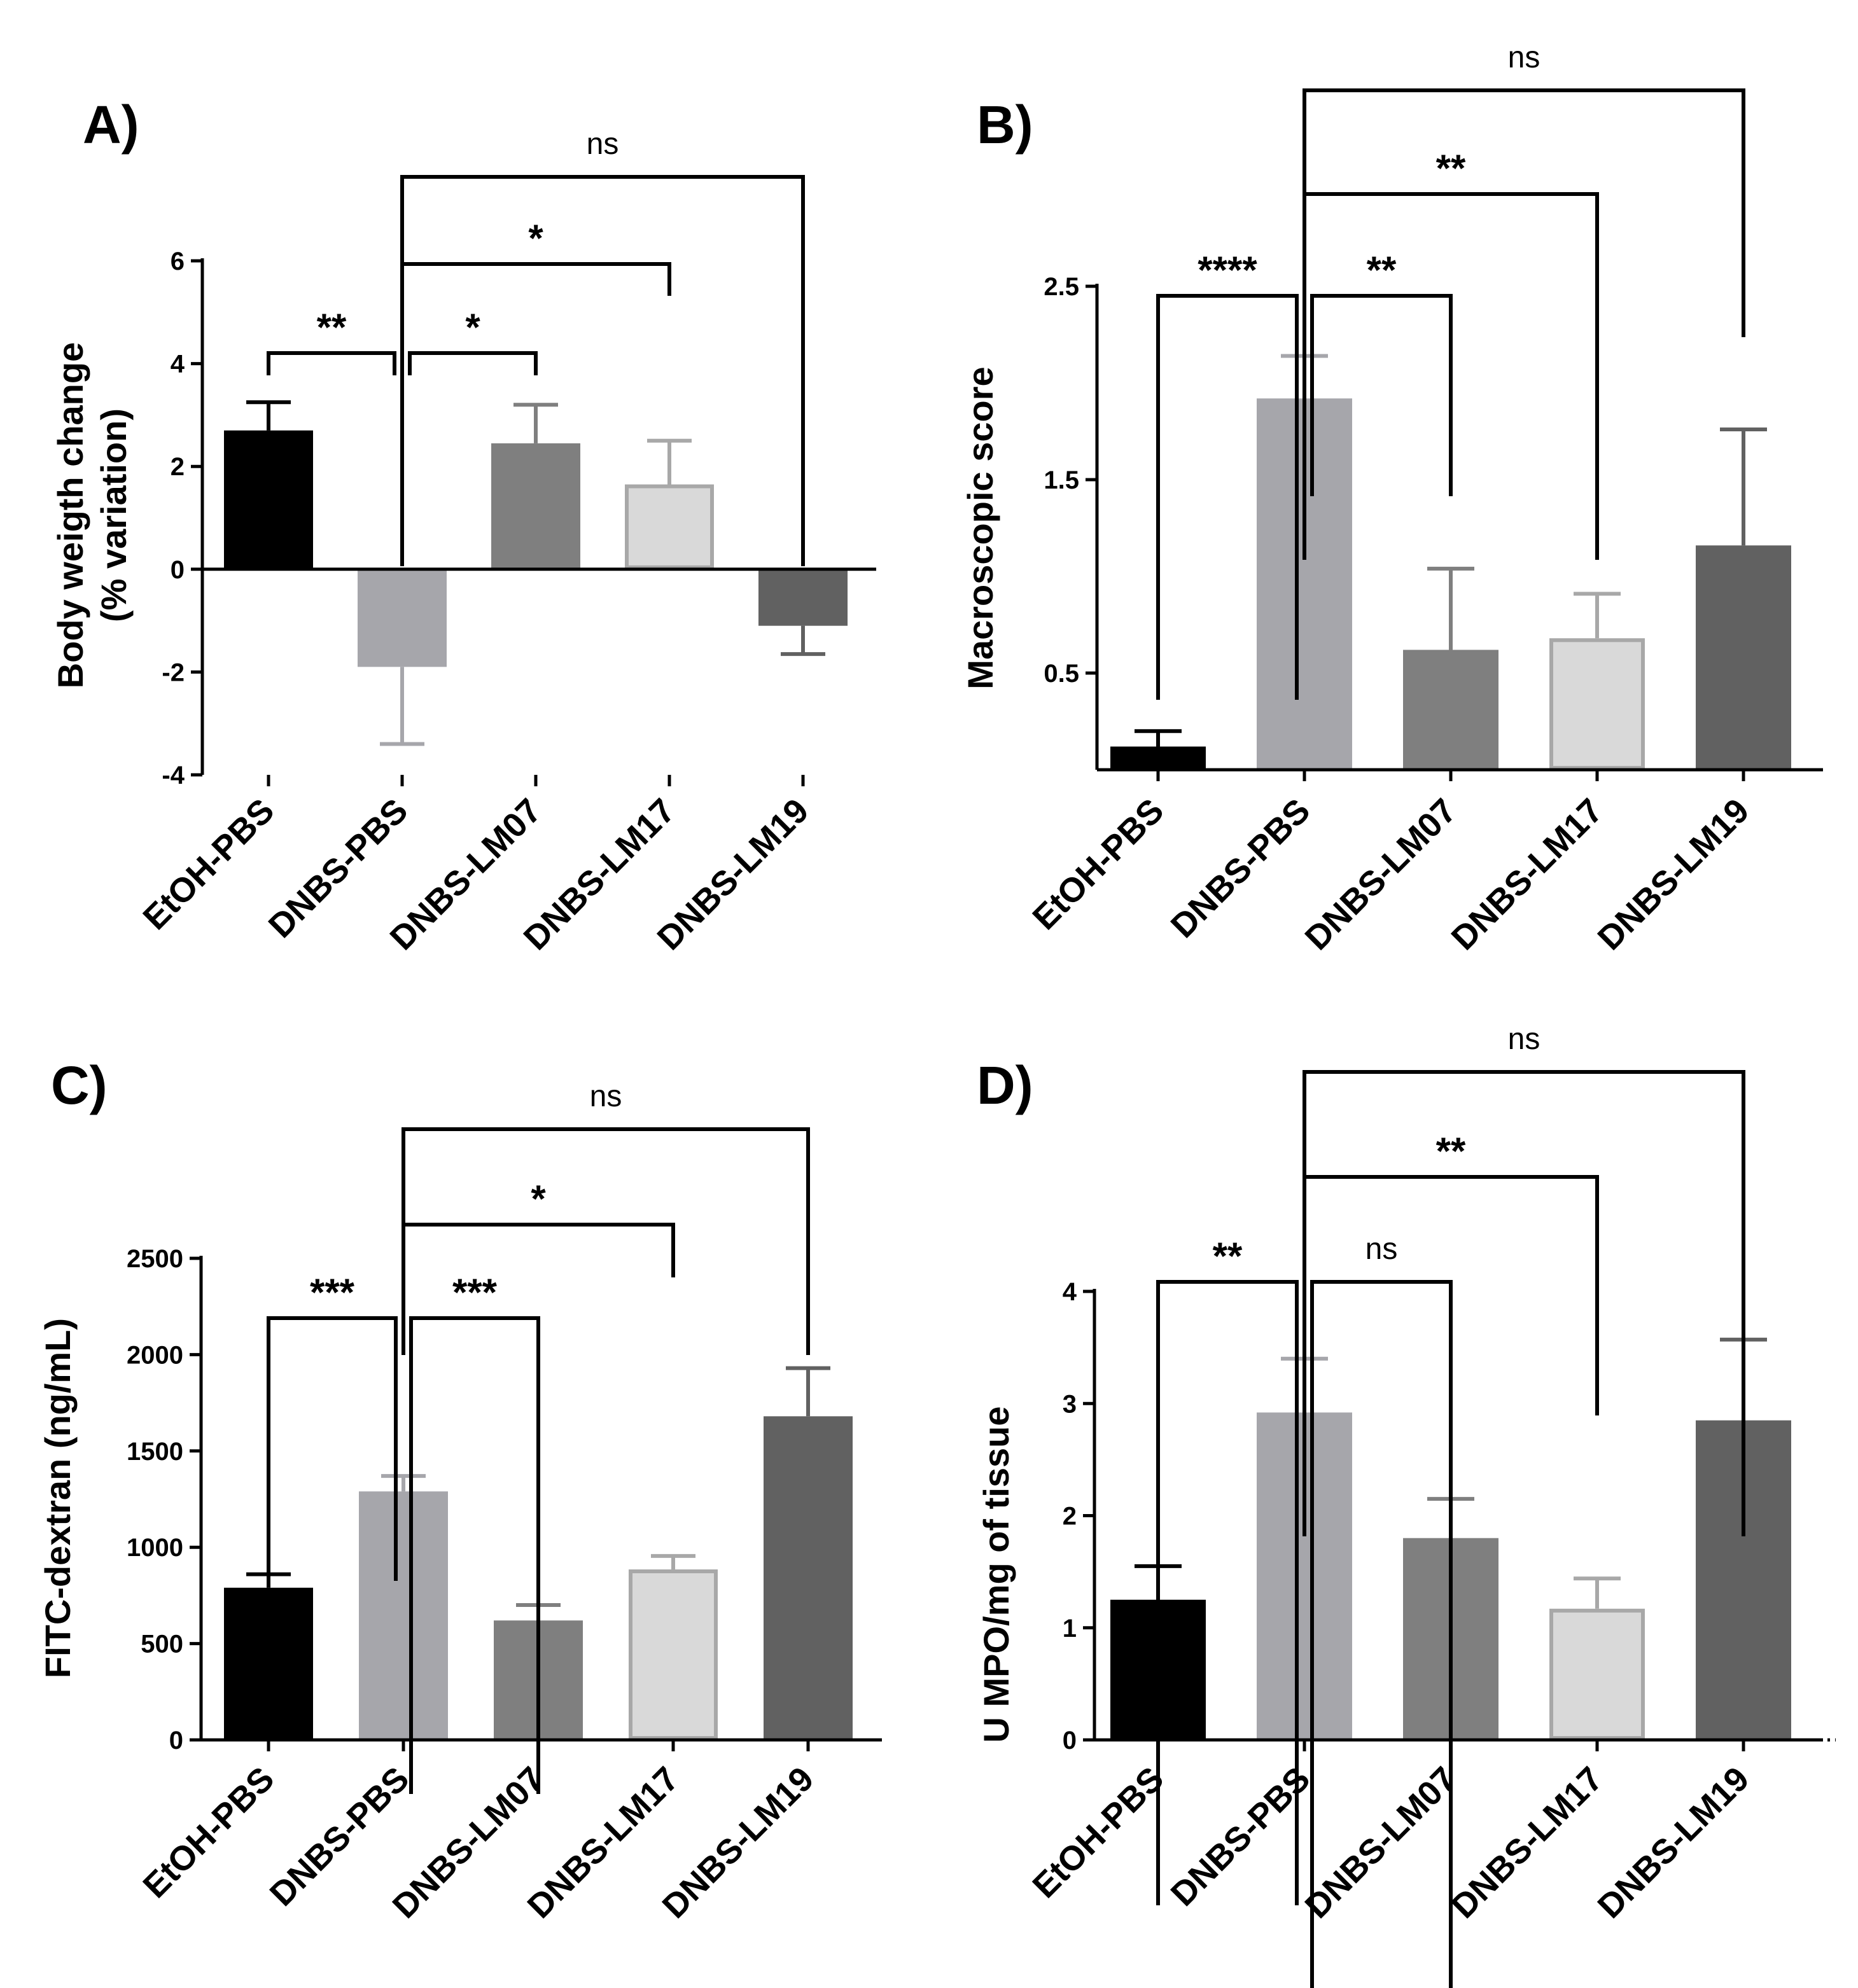 The image size is (1858, 1988). I want to click on y-tick-label: 1500, so click(155, 1452).